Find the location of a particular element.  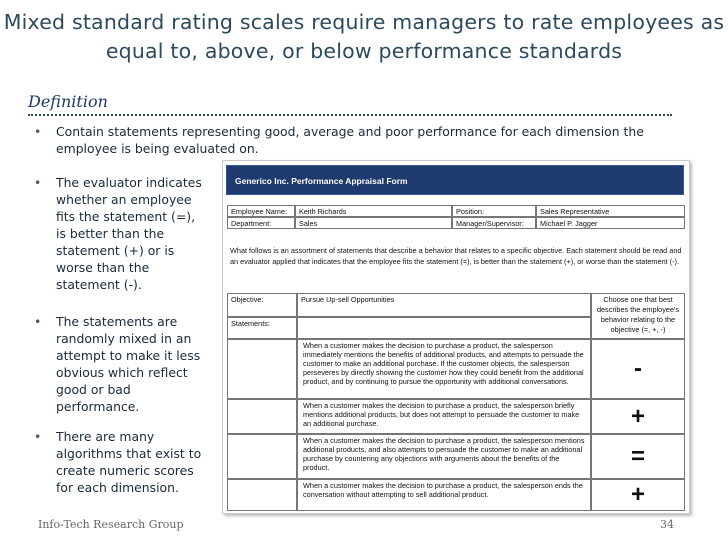

info-cell: Keith Richards is located at coordinates (373, 211).